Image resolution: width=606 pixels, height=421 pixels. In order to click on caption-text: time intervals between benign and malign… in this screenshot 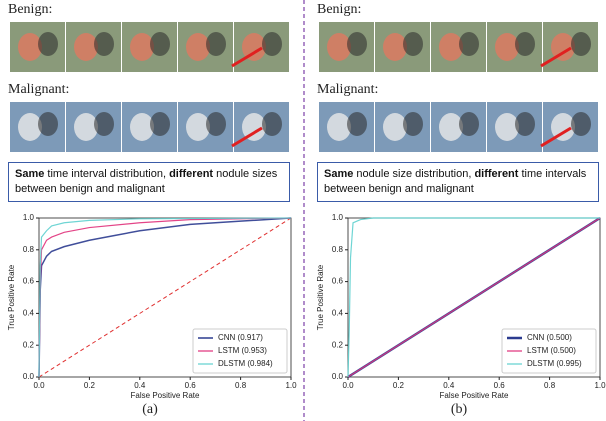, I will do `click(457, 181)`.